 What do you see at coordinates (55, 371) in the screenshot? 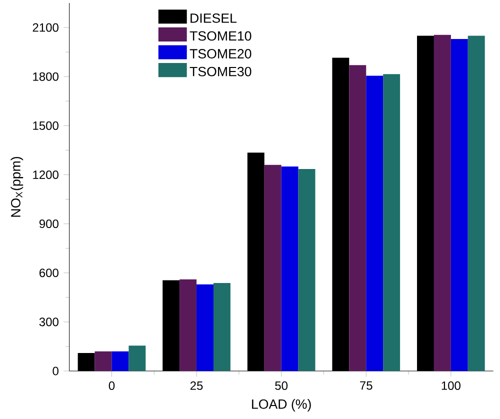
I see `y-tick-label: 0` at bounding box center [55, 371].